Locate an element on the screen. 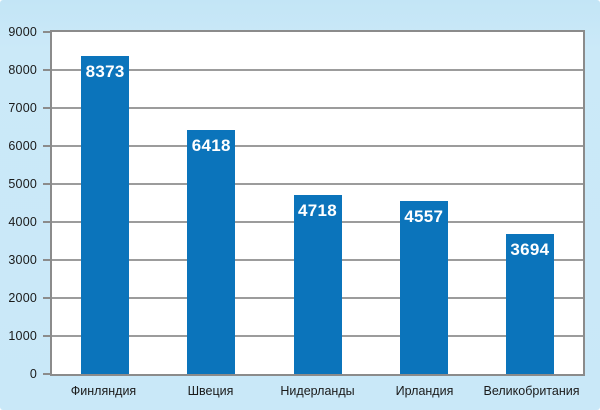 Image resolution: width=600 pixels, height=410 pixels. bar-value-label: 6418 is located at coordinates (211, 146).